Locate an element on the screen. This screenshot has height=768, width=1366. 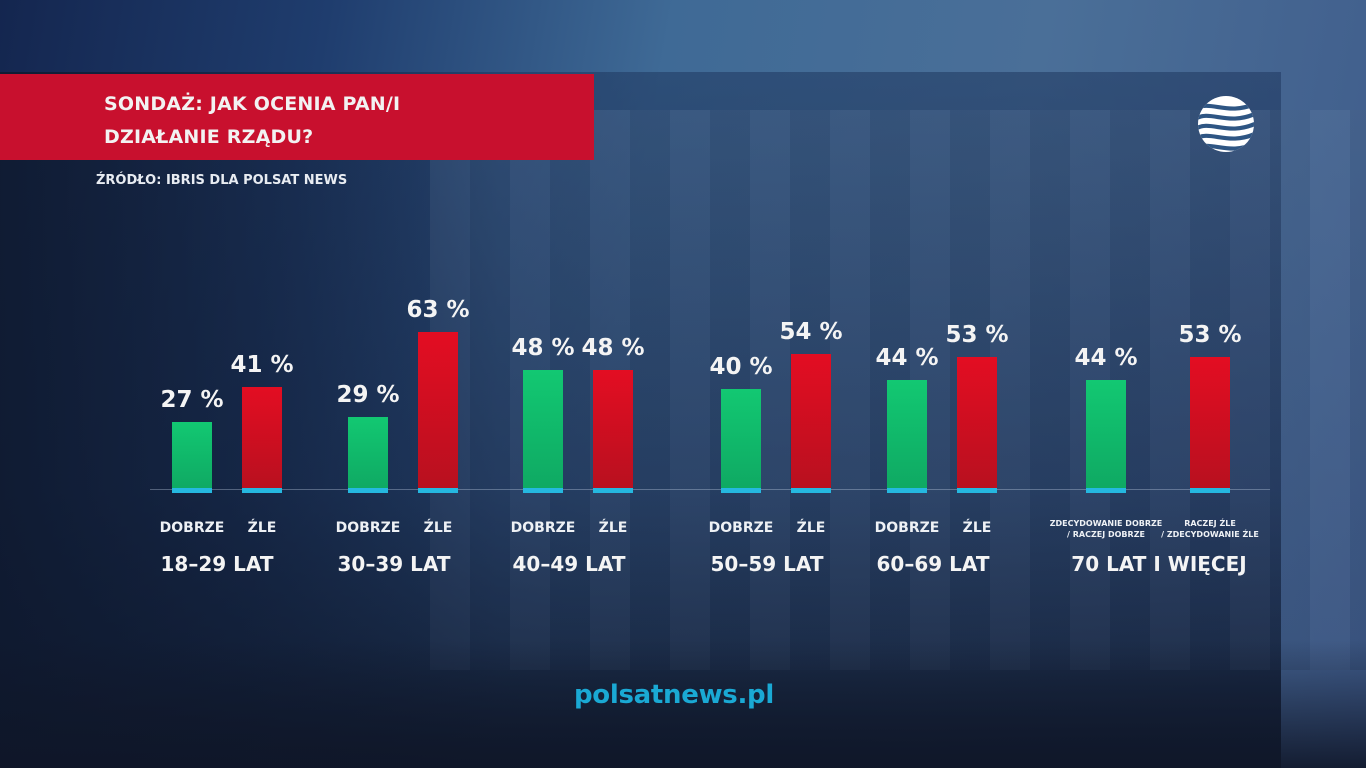
bar-70-plus-dobrze is located at coordinates (1106, 436).